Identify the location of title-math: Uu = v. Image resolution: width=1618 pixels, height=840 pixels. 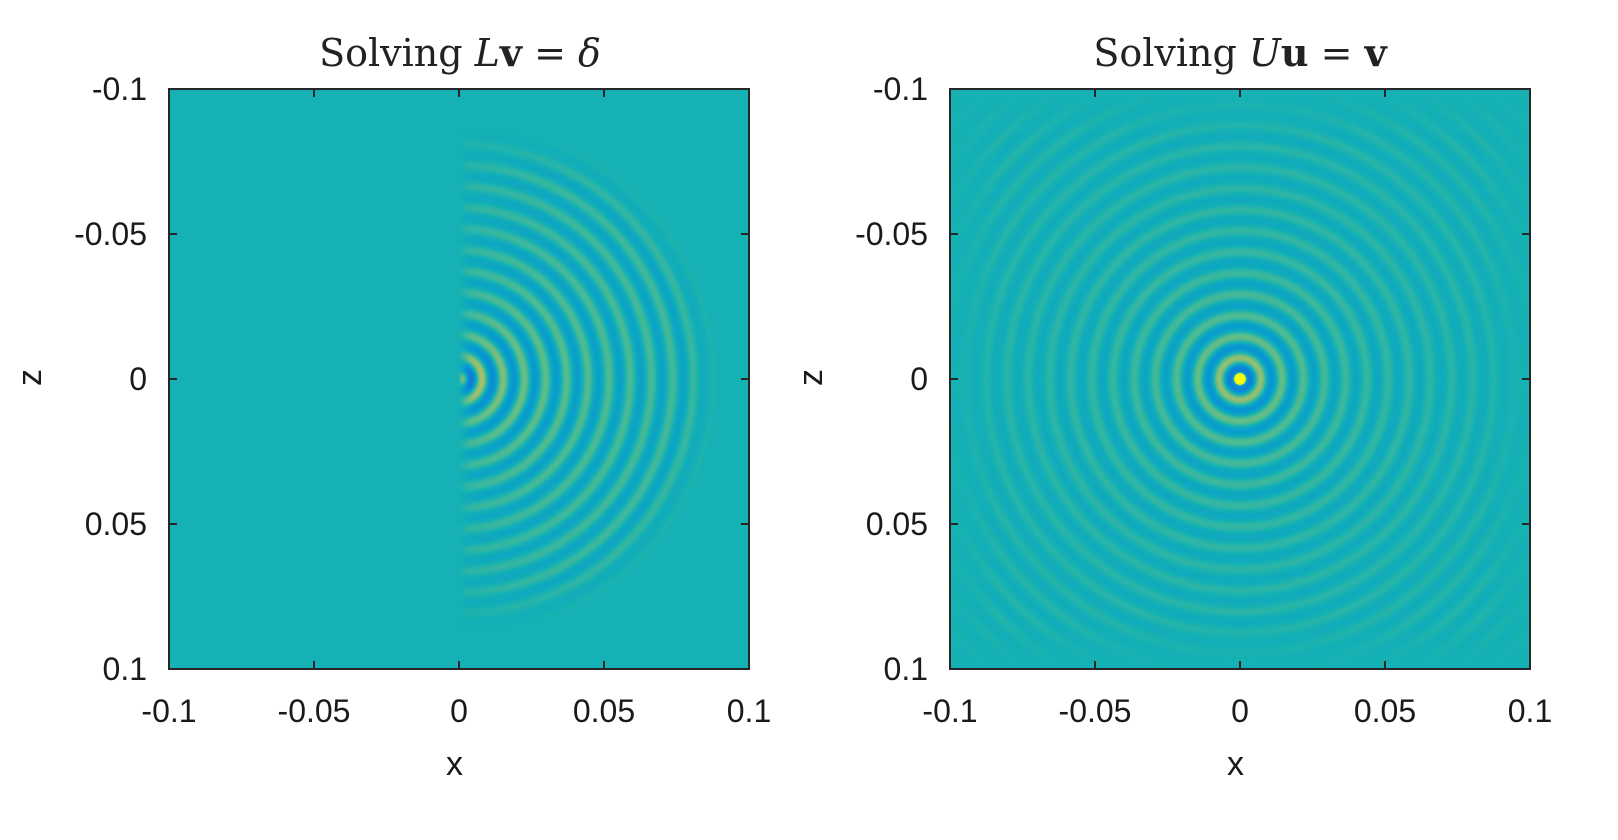
(1317, 52).